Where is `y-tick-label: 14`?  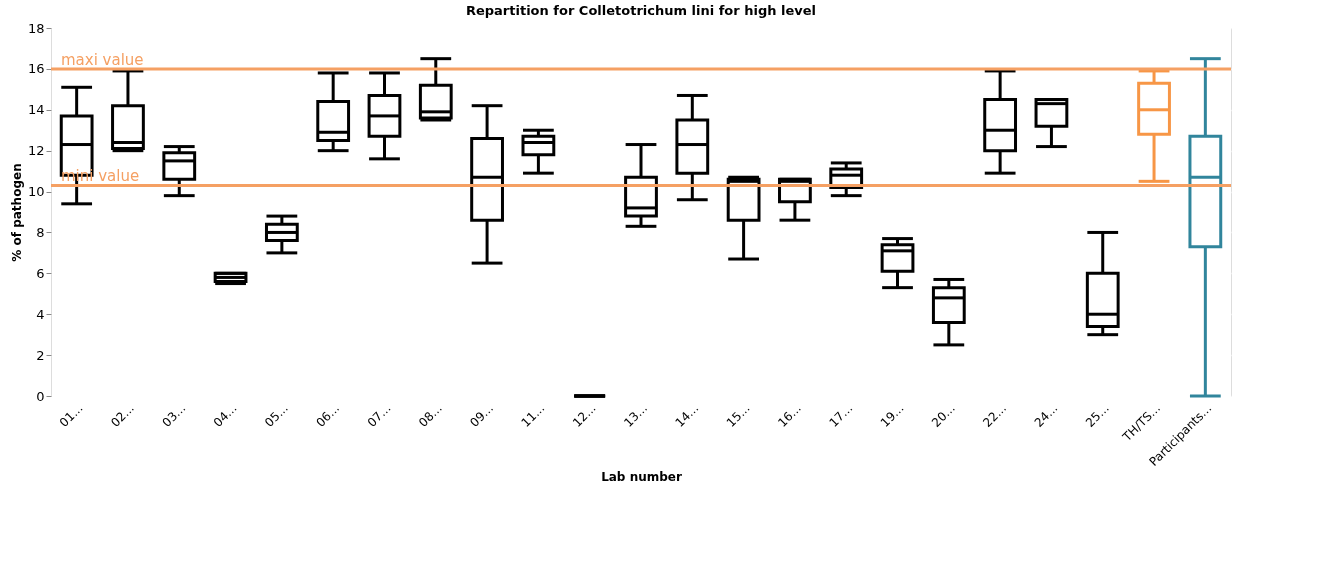
y-tick-label: 14 is located at coordinates (36, 110).